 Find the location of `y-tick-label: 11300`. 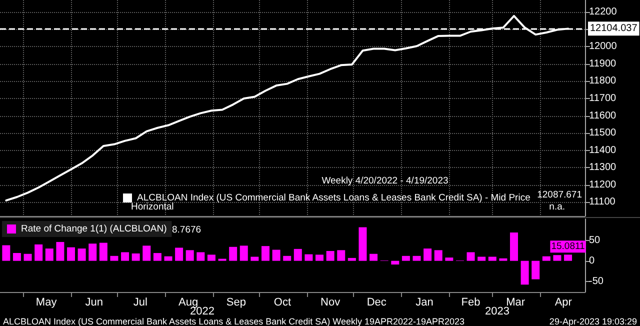

y-tick-label: 11300 is located at coordinates (603, 168).